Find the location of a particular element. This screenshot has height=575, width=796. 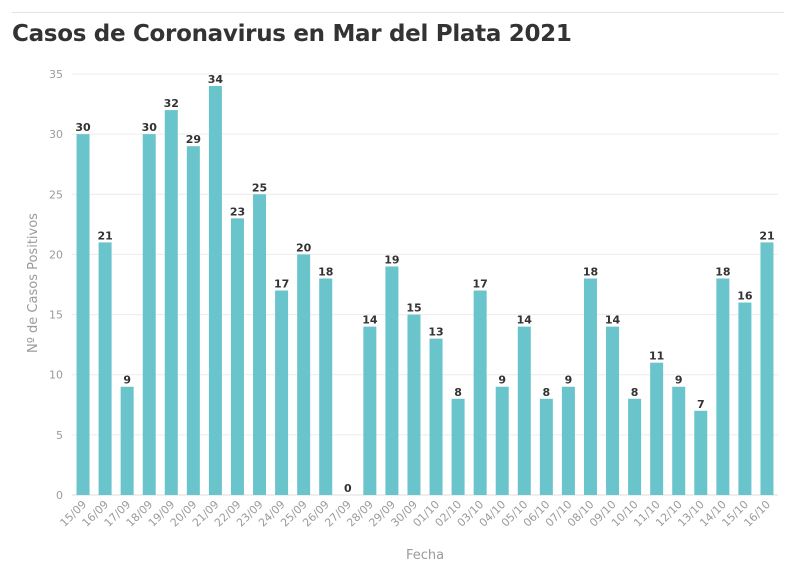

y-tick-label: 5 is located at coordinates (59, 435).